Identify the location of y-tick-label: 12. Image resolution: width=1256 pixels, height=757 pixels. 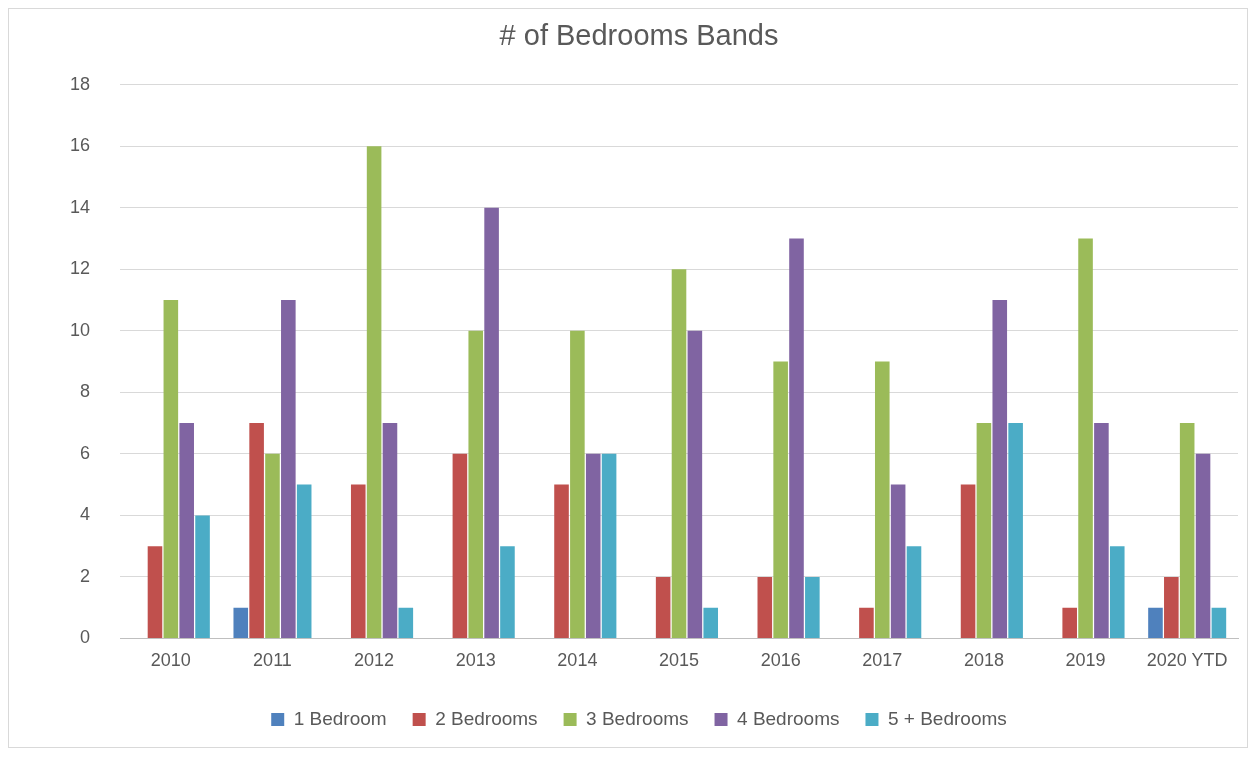
(80, 268).